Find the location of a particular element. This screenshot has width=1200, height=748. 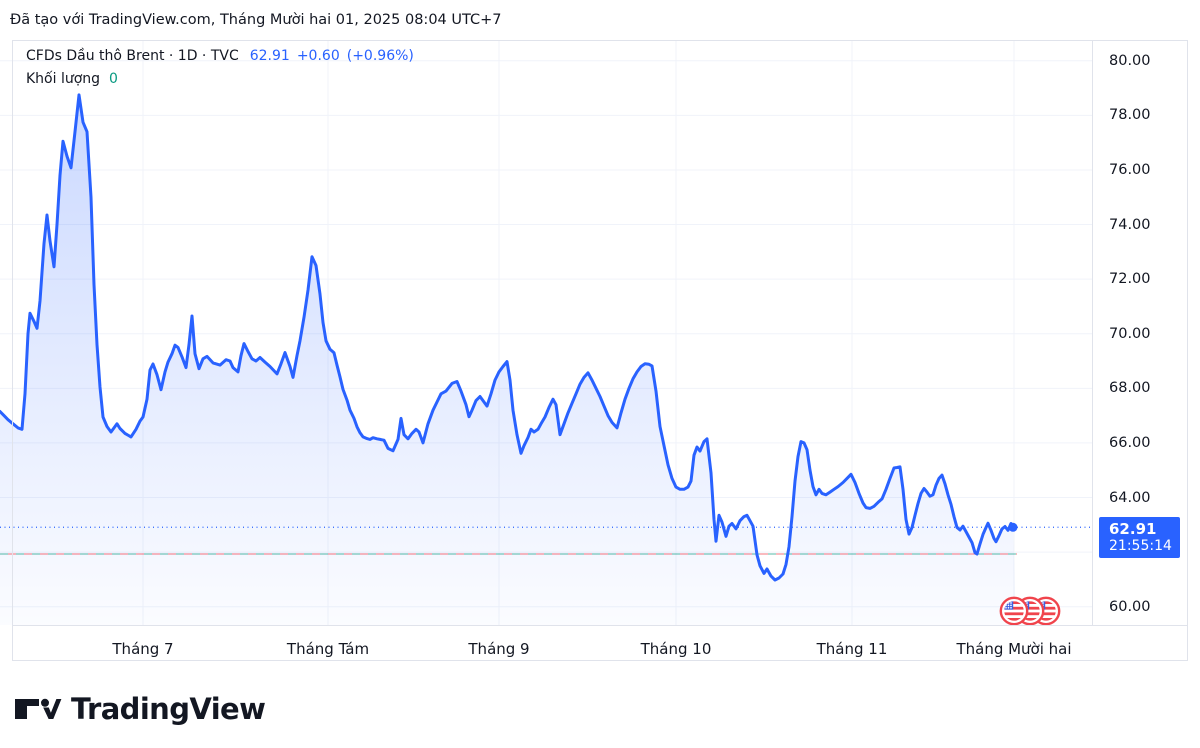

tradingview-logo-link: TradingView is located at coordinates (140, 709).